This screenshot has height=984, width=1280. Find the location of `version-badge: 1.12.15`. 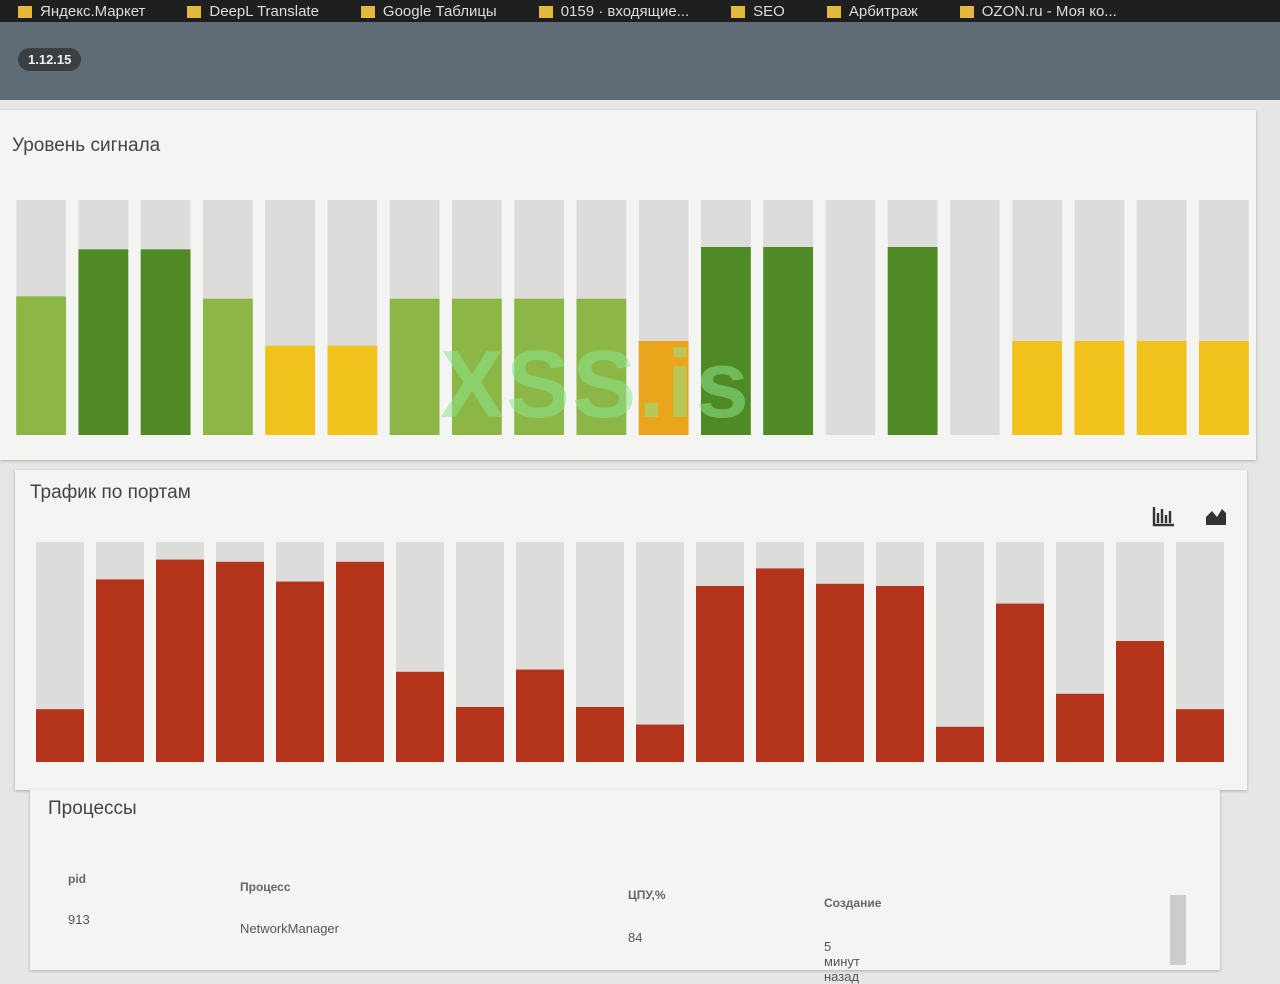

version-badge: 1.12.15 is located at coordinates (50, 59).